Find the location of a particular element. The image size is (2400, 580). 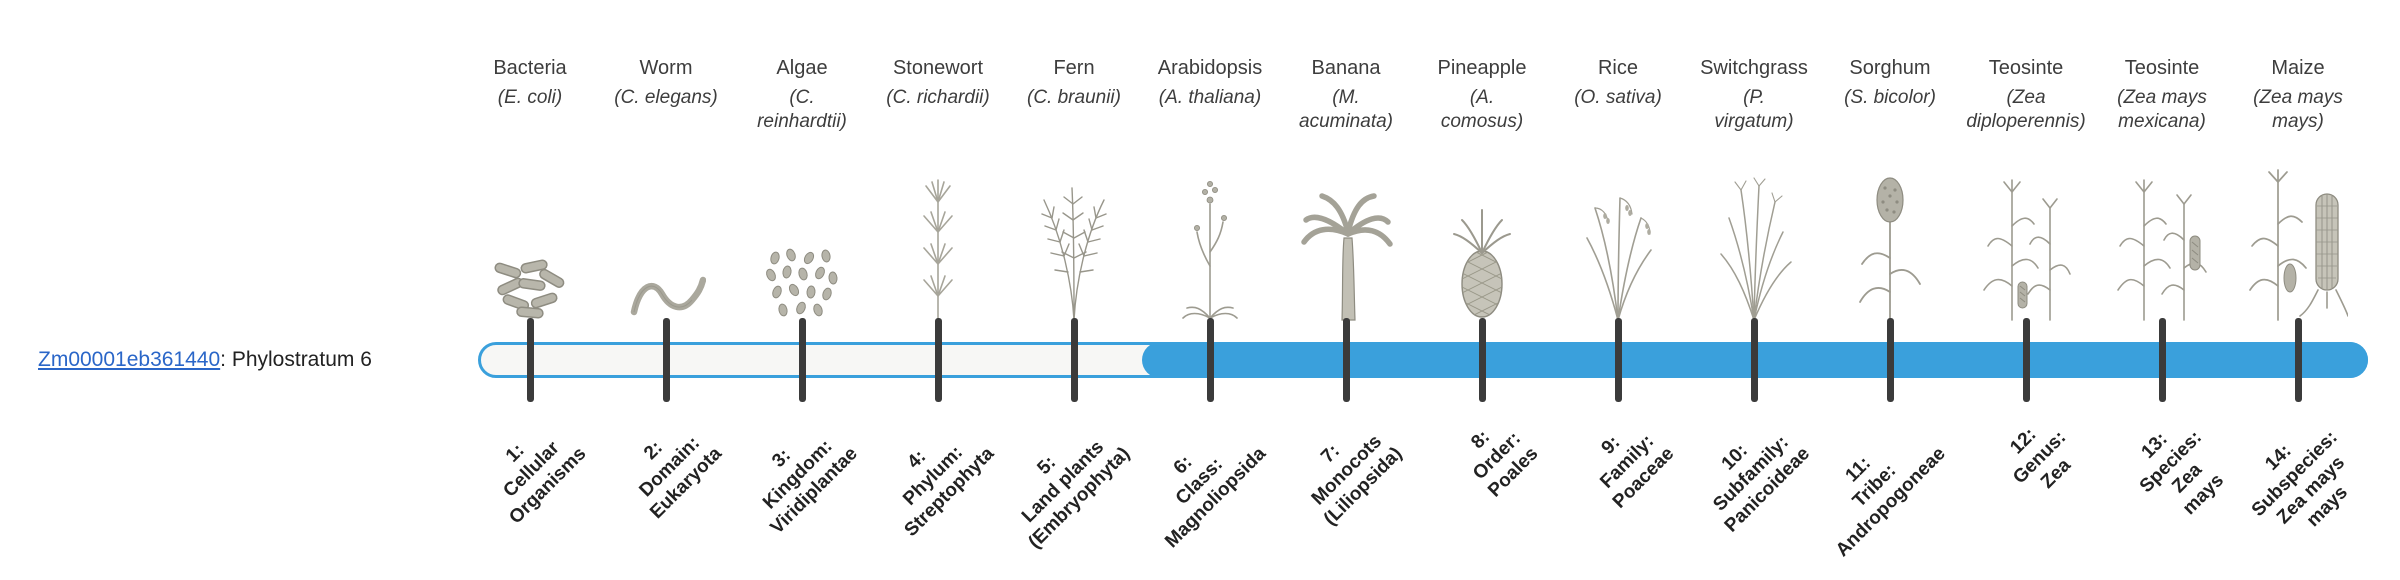

organism-scientific-name: (A. thaliana) is located at coordinates (1210, 97).